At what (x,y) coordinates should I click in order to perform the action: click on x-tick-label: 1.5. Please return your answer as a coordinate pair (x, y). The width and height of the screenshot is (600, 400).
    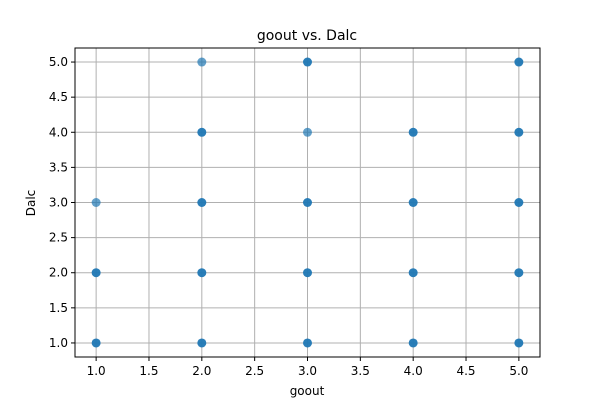
    Looking at the image, I should click on (148, 371).